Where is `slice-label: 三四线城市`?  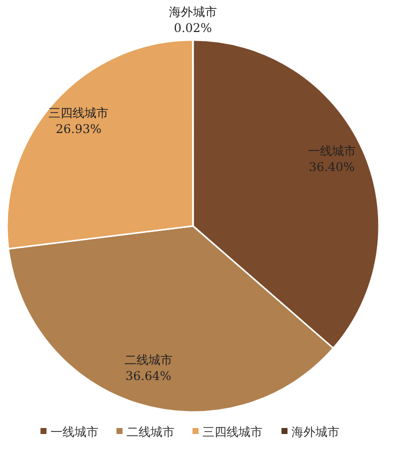
slice-label: 三四线城市 is located at coordinates (78, 113).